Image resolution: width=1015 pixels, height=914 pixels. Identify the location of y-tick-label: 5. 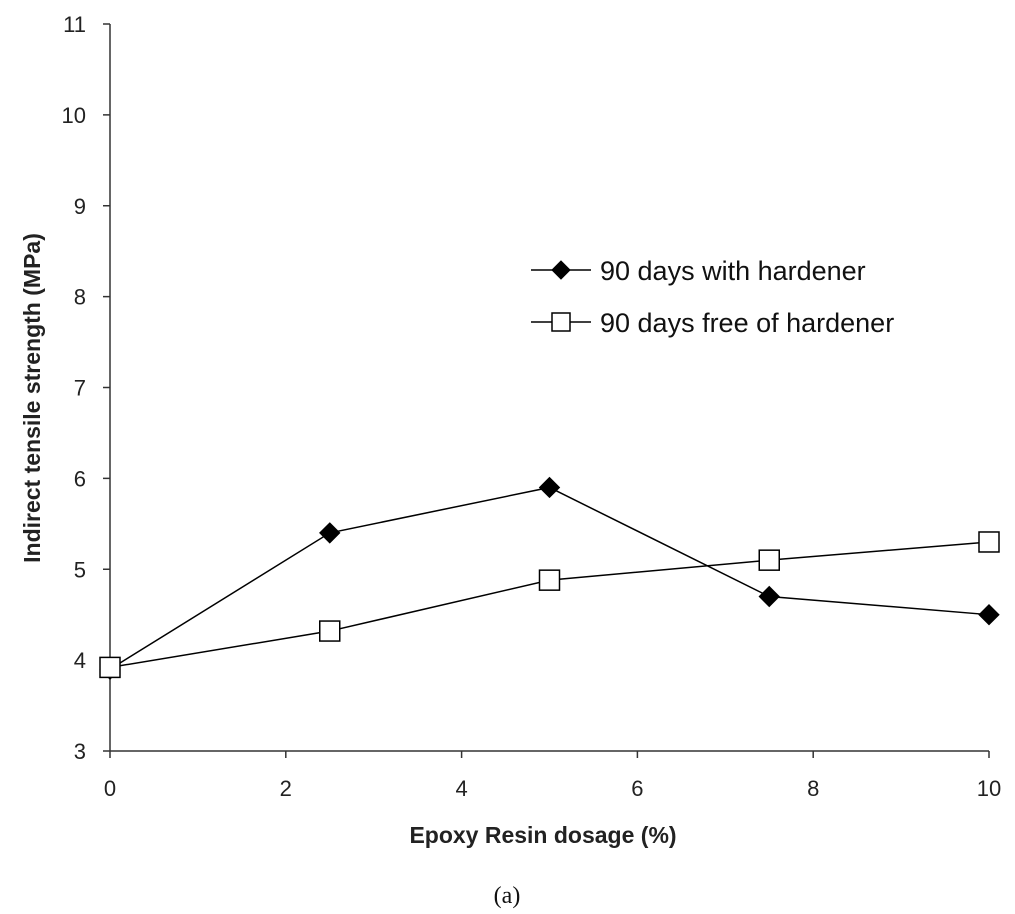
(80, 569).